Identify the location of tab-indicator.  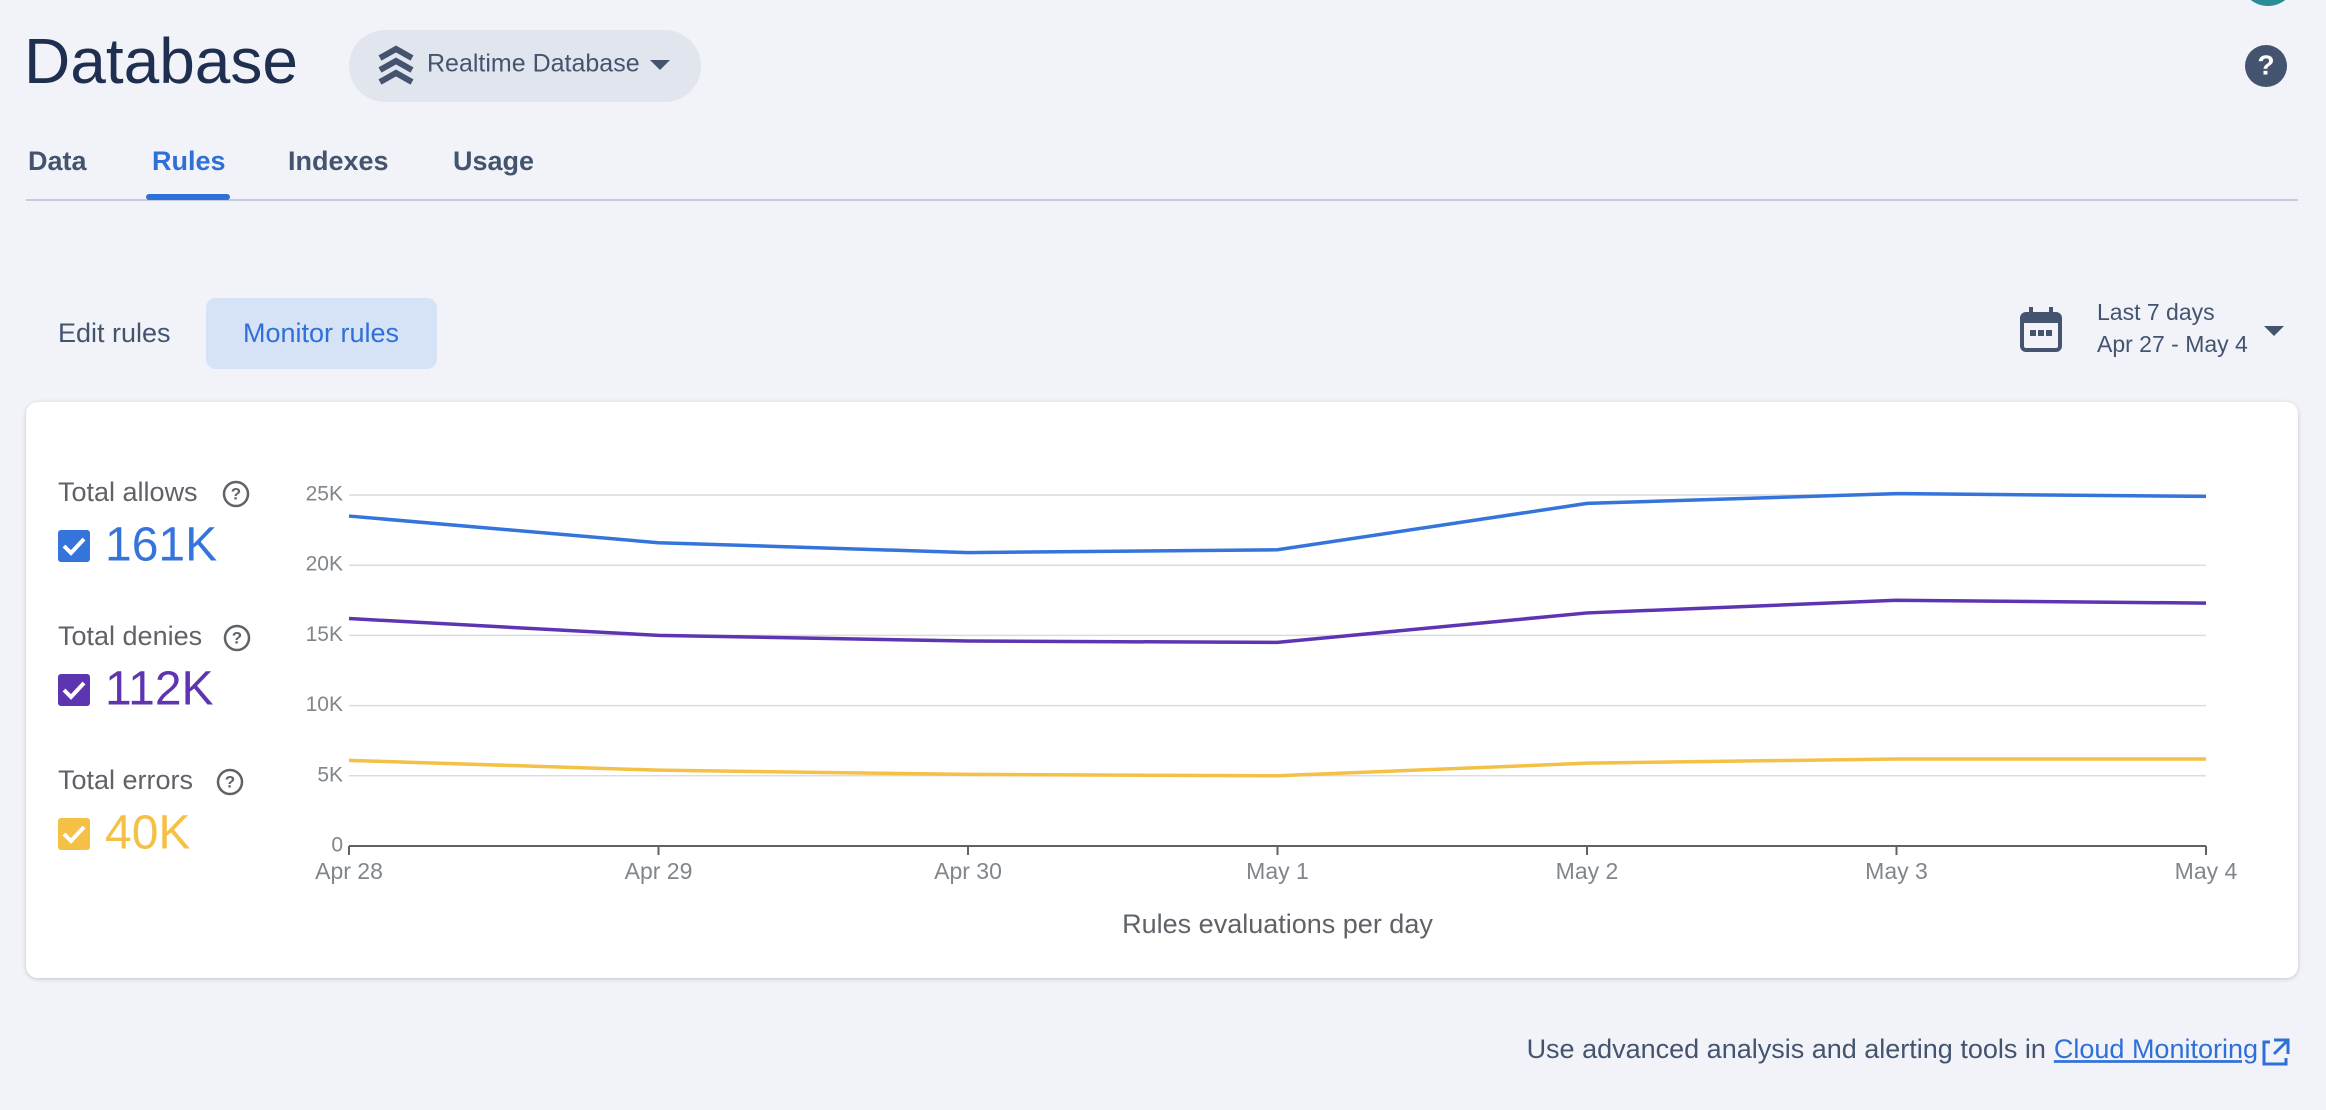
(188, 197).